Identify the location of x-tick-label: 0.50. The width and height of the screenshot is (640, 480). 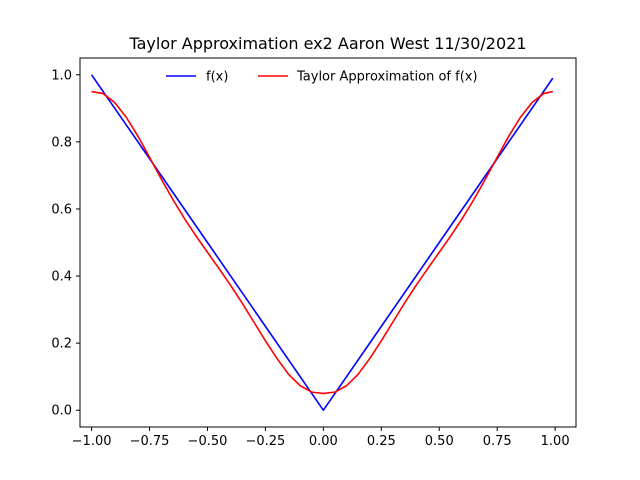
(439, 441).